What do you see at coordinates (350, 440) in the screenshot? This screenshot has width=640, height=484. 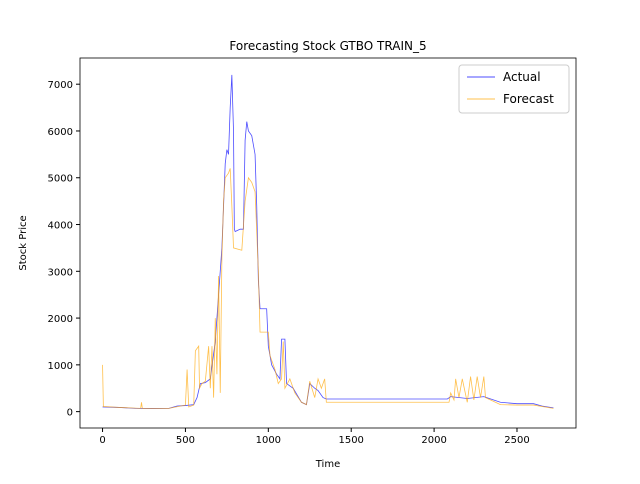 I see `x-tick-label: 1500` at bounding box center [350, 440].